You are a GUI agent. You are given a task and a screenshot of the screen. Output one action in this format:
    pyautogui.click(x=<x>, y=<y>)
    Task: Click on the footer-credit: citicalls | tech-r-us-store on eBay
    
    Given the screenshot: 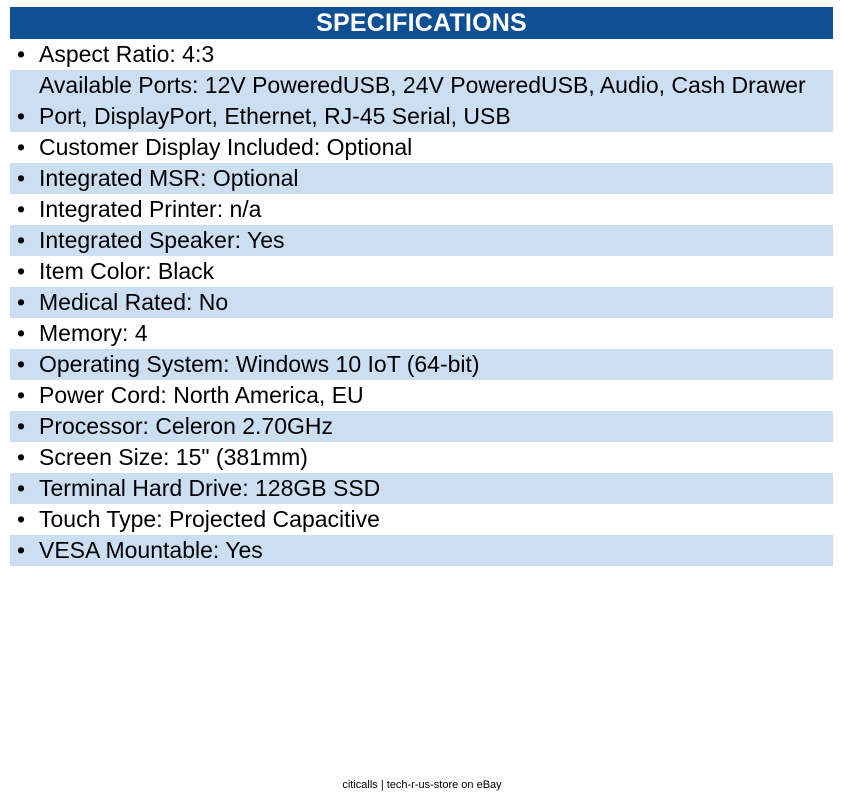 What is the action you would take?
    pyautogui.click(x=422, y=785)
    